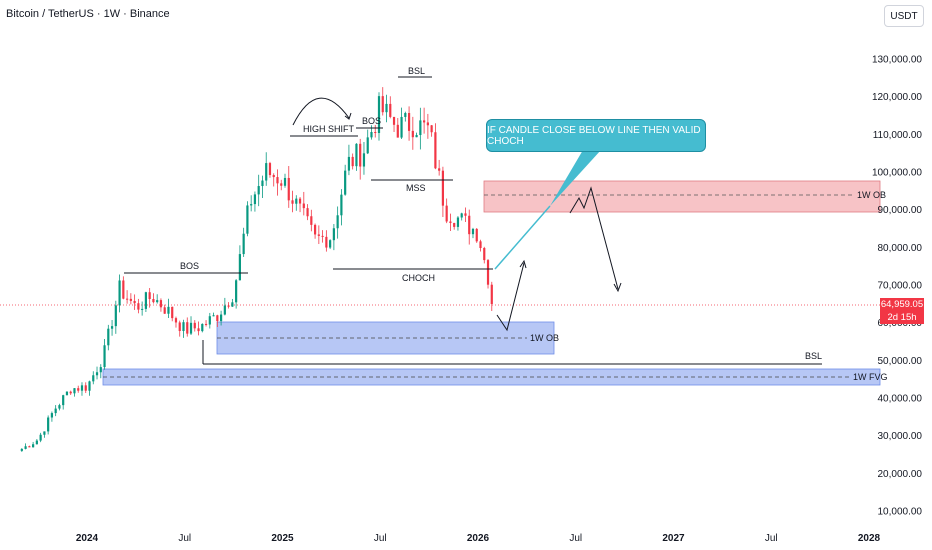  Describe the element at coordinates (87, 538) in the screenshot. I see `x-tick-label: 2024` at that location.